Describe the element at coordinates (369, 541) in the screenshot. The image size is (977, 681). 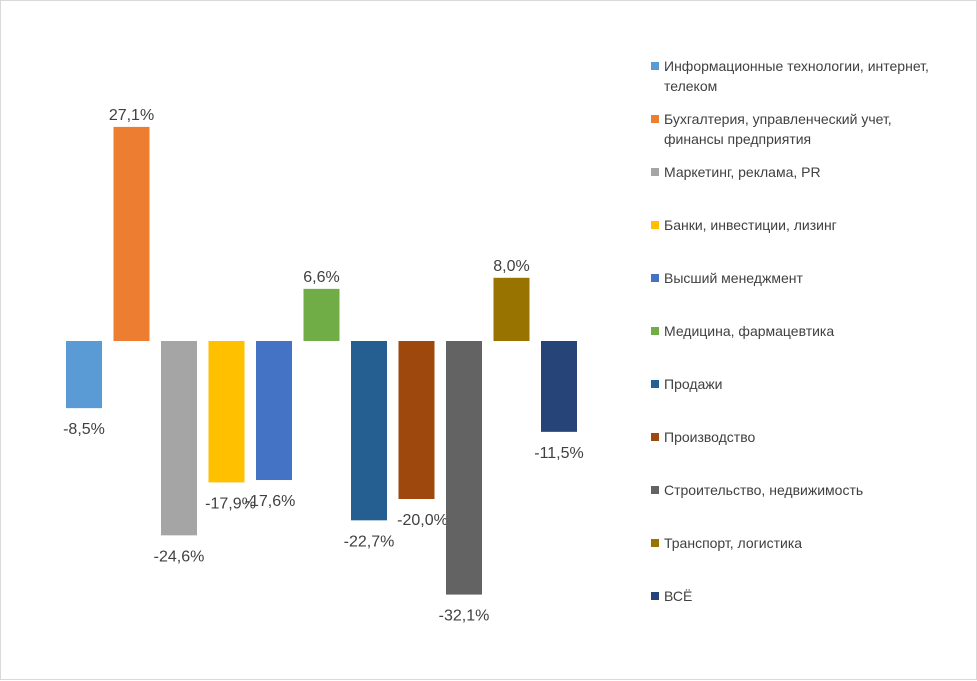
I see `data-label-7: -22,7%` at that location.